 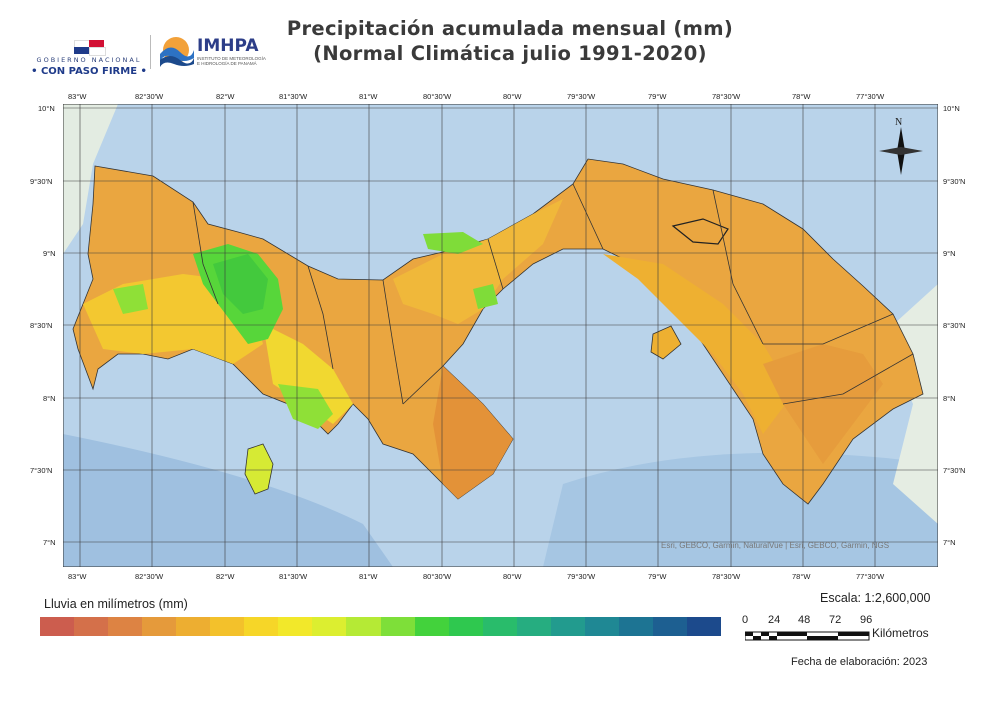 What do you see at coordinates (774, 620) in the screenshot?
I see `scale-tick: 24` at bounding box center [774, 620].